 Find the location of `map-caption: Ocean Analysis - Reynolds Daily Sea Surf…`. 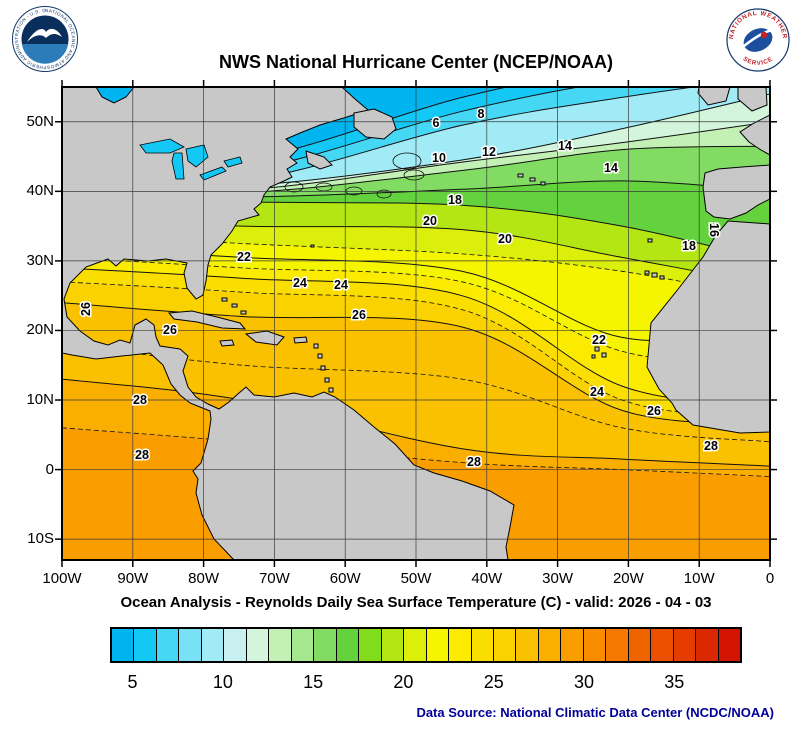

map-caption: Ocean Analysis - Reynolds Daily Sea Surf… is located at coordinates (416, 602).